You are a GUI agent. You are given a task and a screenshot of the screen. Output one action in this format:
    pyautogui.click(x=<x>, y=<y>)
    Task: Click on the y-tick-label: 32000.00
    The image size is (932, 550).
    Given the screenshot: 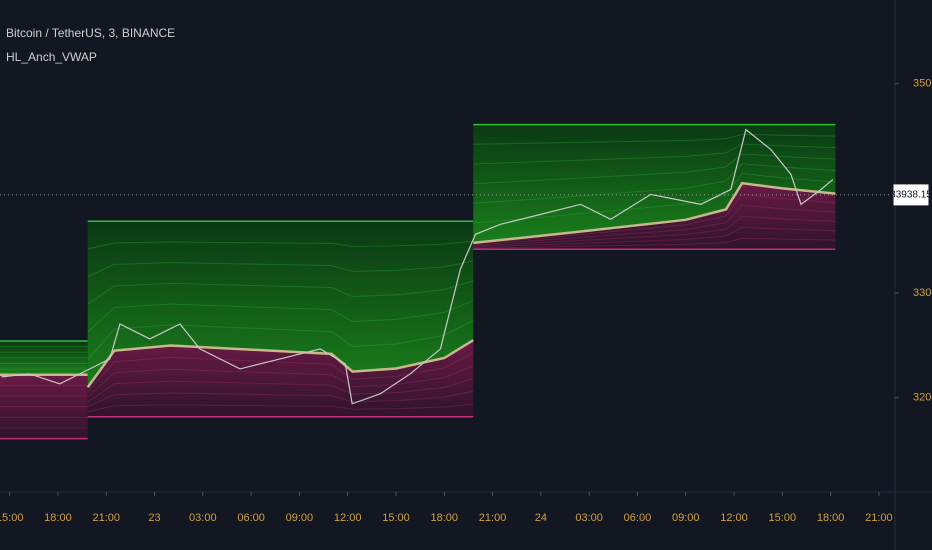 What is the action you would take?
    pyautogui.click(x=922, y=398)
    